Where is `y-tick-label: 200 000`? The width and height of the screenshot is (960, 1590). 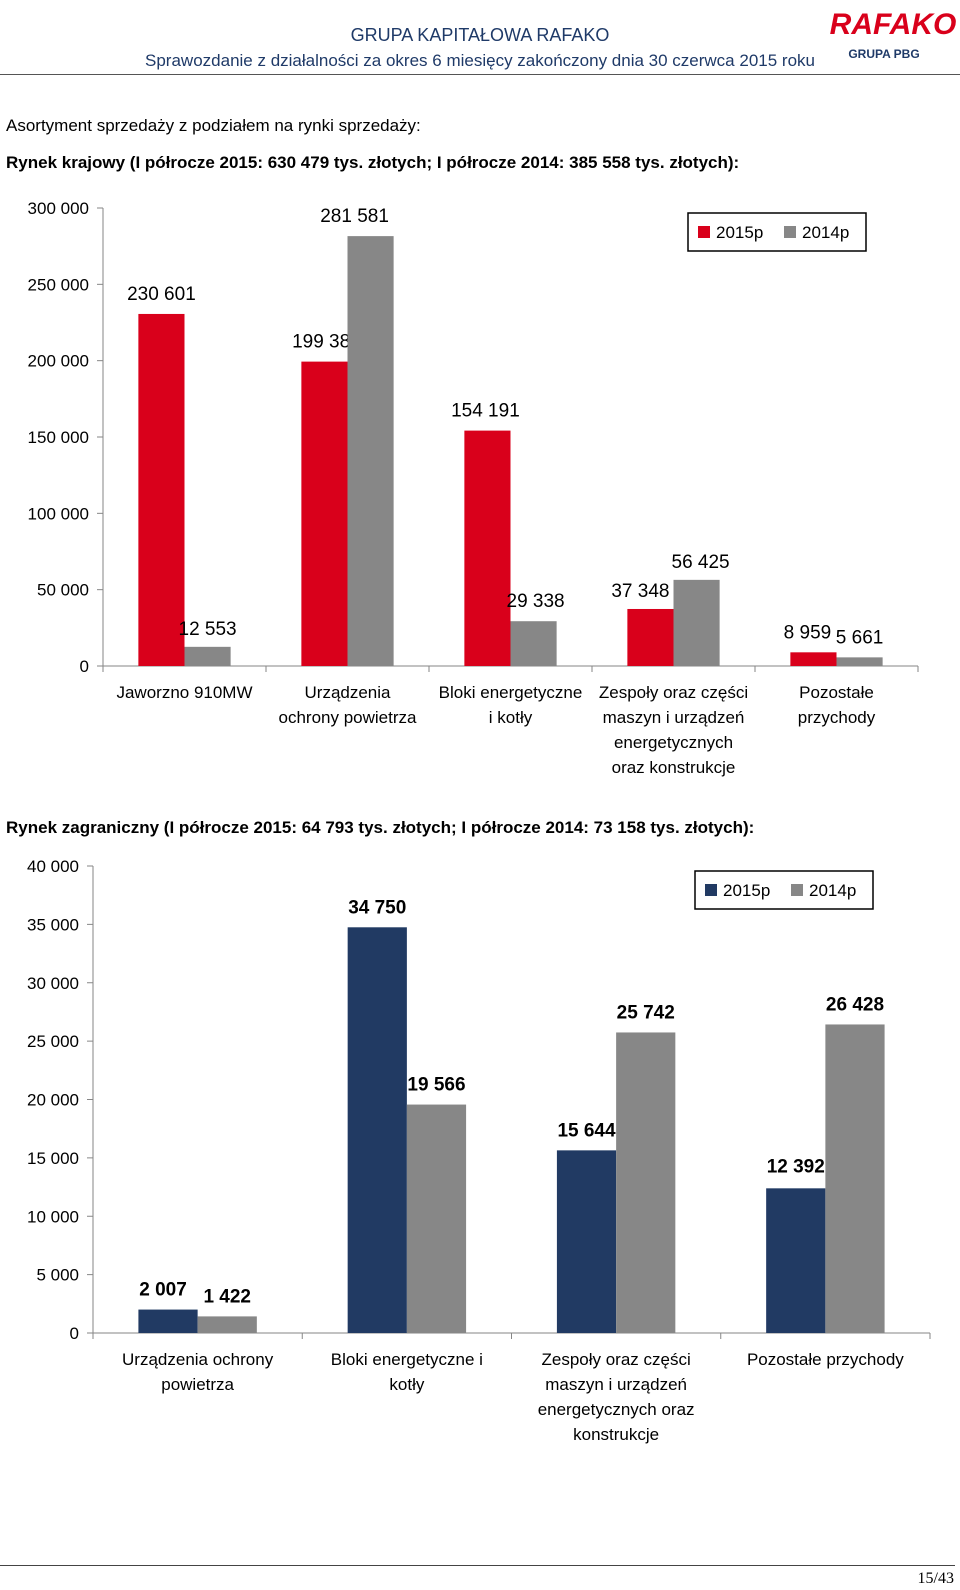 y-tick-label: 200 000 is located at coordinates (58, 361).